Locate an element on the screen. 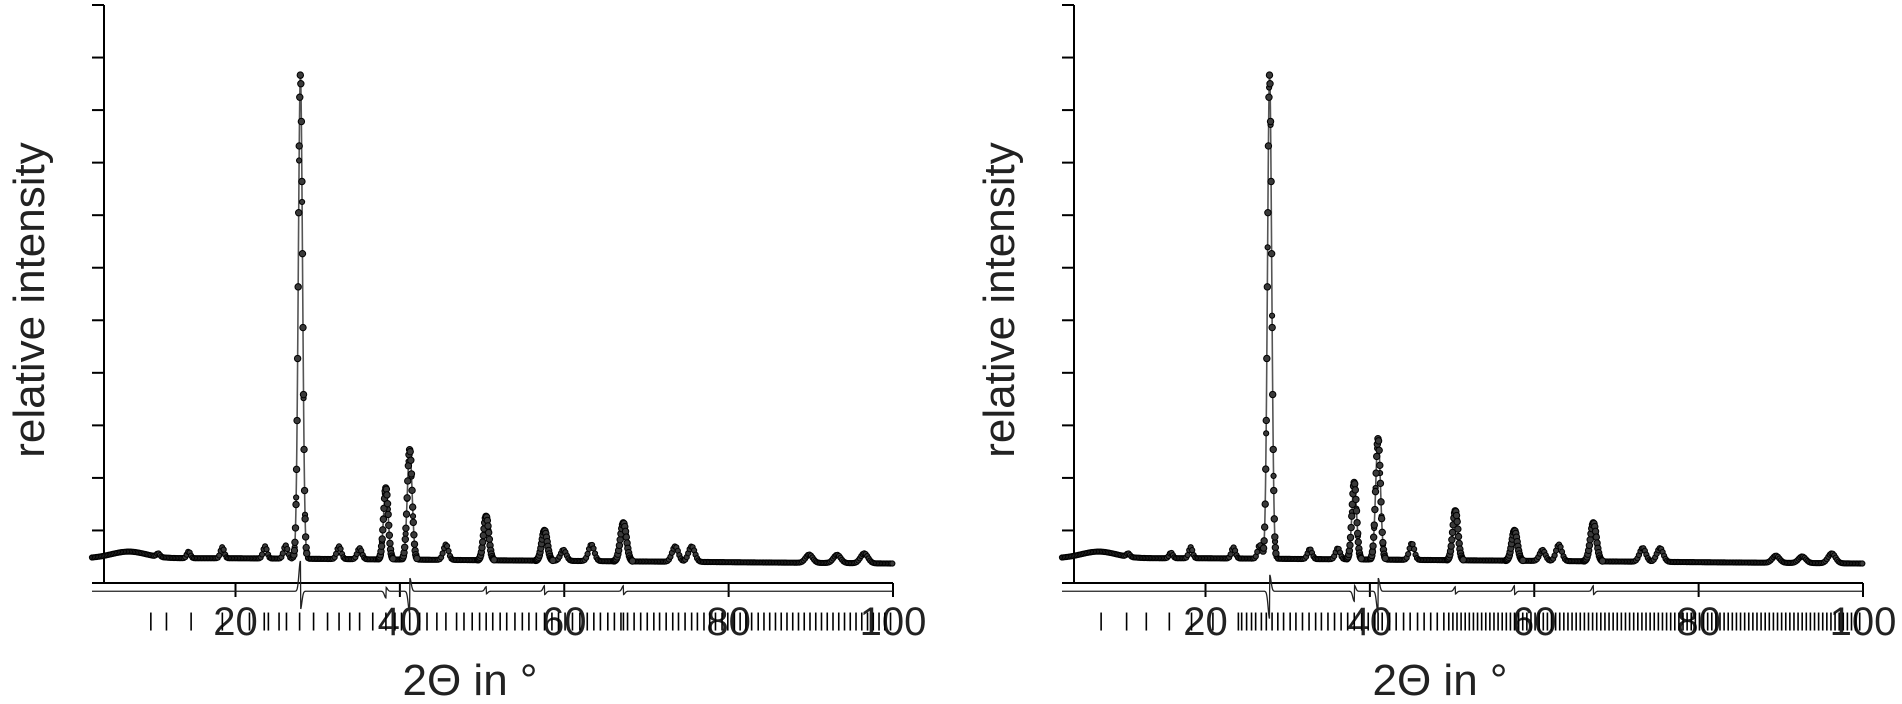  x-tick-label: 40 is located at coordinates (400, 622).